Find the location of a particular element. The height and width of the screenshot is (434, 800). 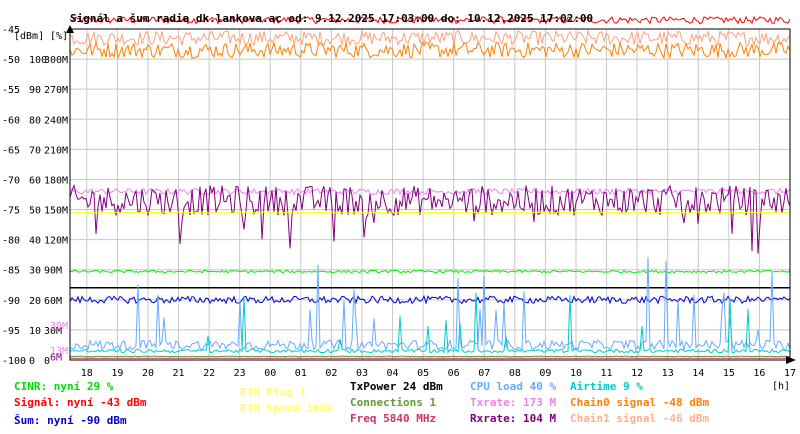

x-tick-label: 05 is located at coordinates (423, 373).